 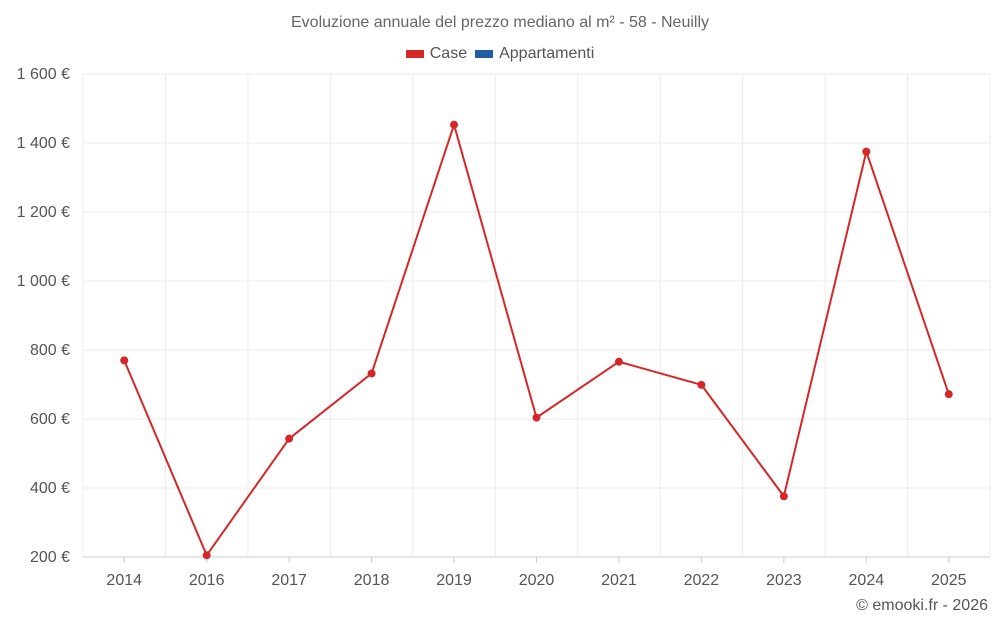 I want to click on y-tick-label: 1 600 €, so click(x=43, y=74).